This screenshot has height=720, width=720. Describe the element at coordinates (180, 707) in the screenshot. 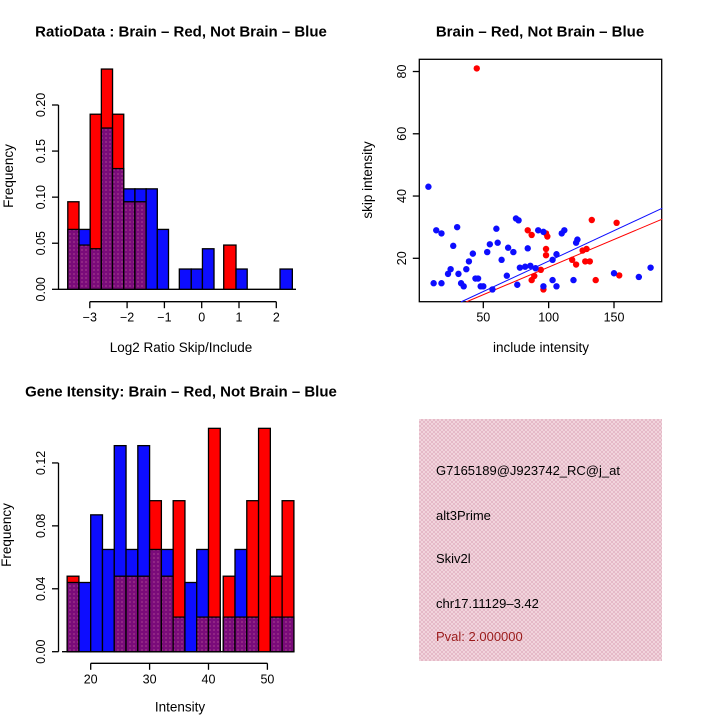

I see `svg-text: Intensity` at that location.